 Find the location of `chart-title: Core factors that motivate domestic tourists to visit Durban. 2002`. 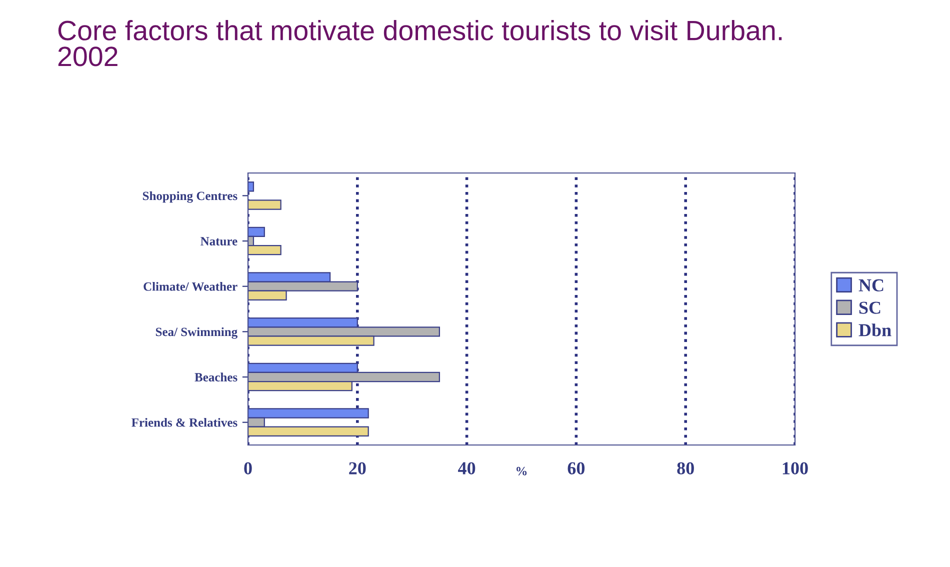

chart-title: Core factors that motivate domestic tourists to visit Durban. 2002 is located at coordinates (420, 43).